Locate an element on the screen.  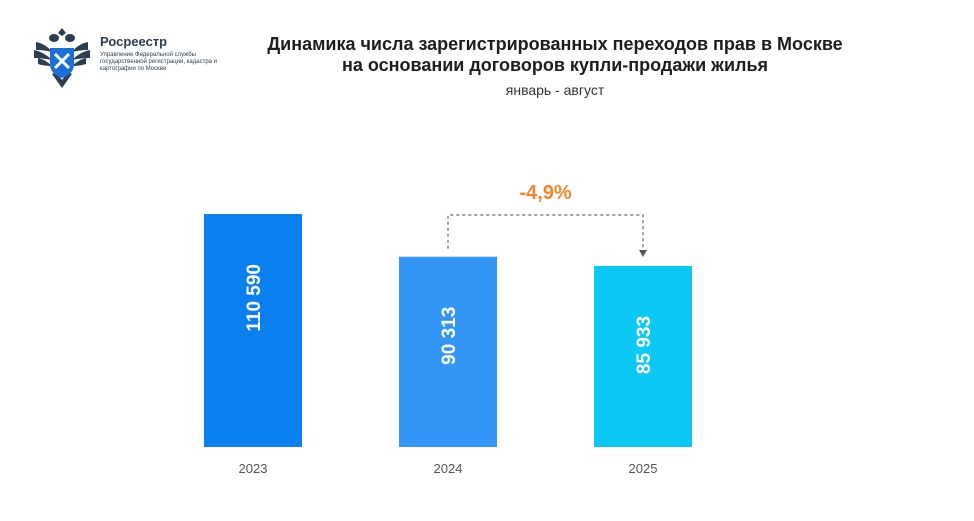
bar-2025 is located at coordinates (643, 356).